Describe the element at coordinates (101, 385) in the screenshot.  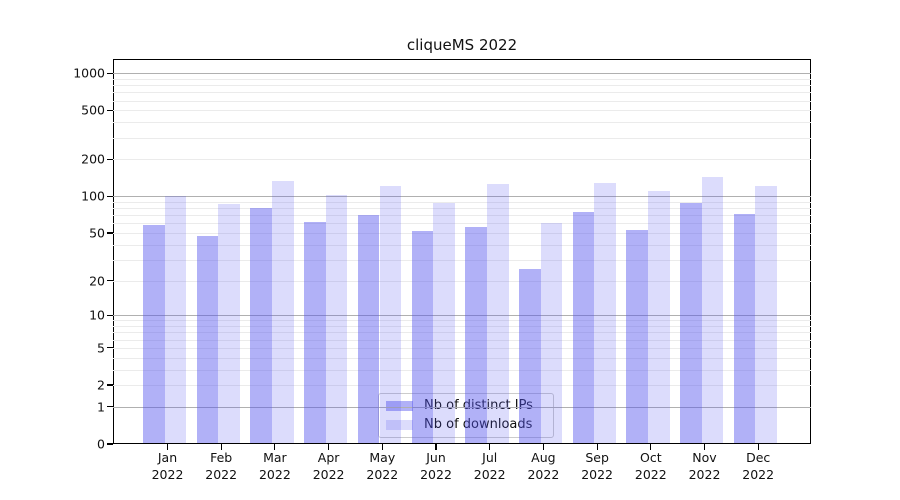
I see `y-tick-label: 2` at that location.